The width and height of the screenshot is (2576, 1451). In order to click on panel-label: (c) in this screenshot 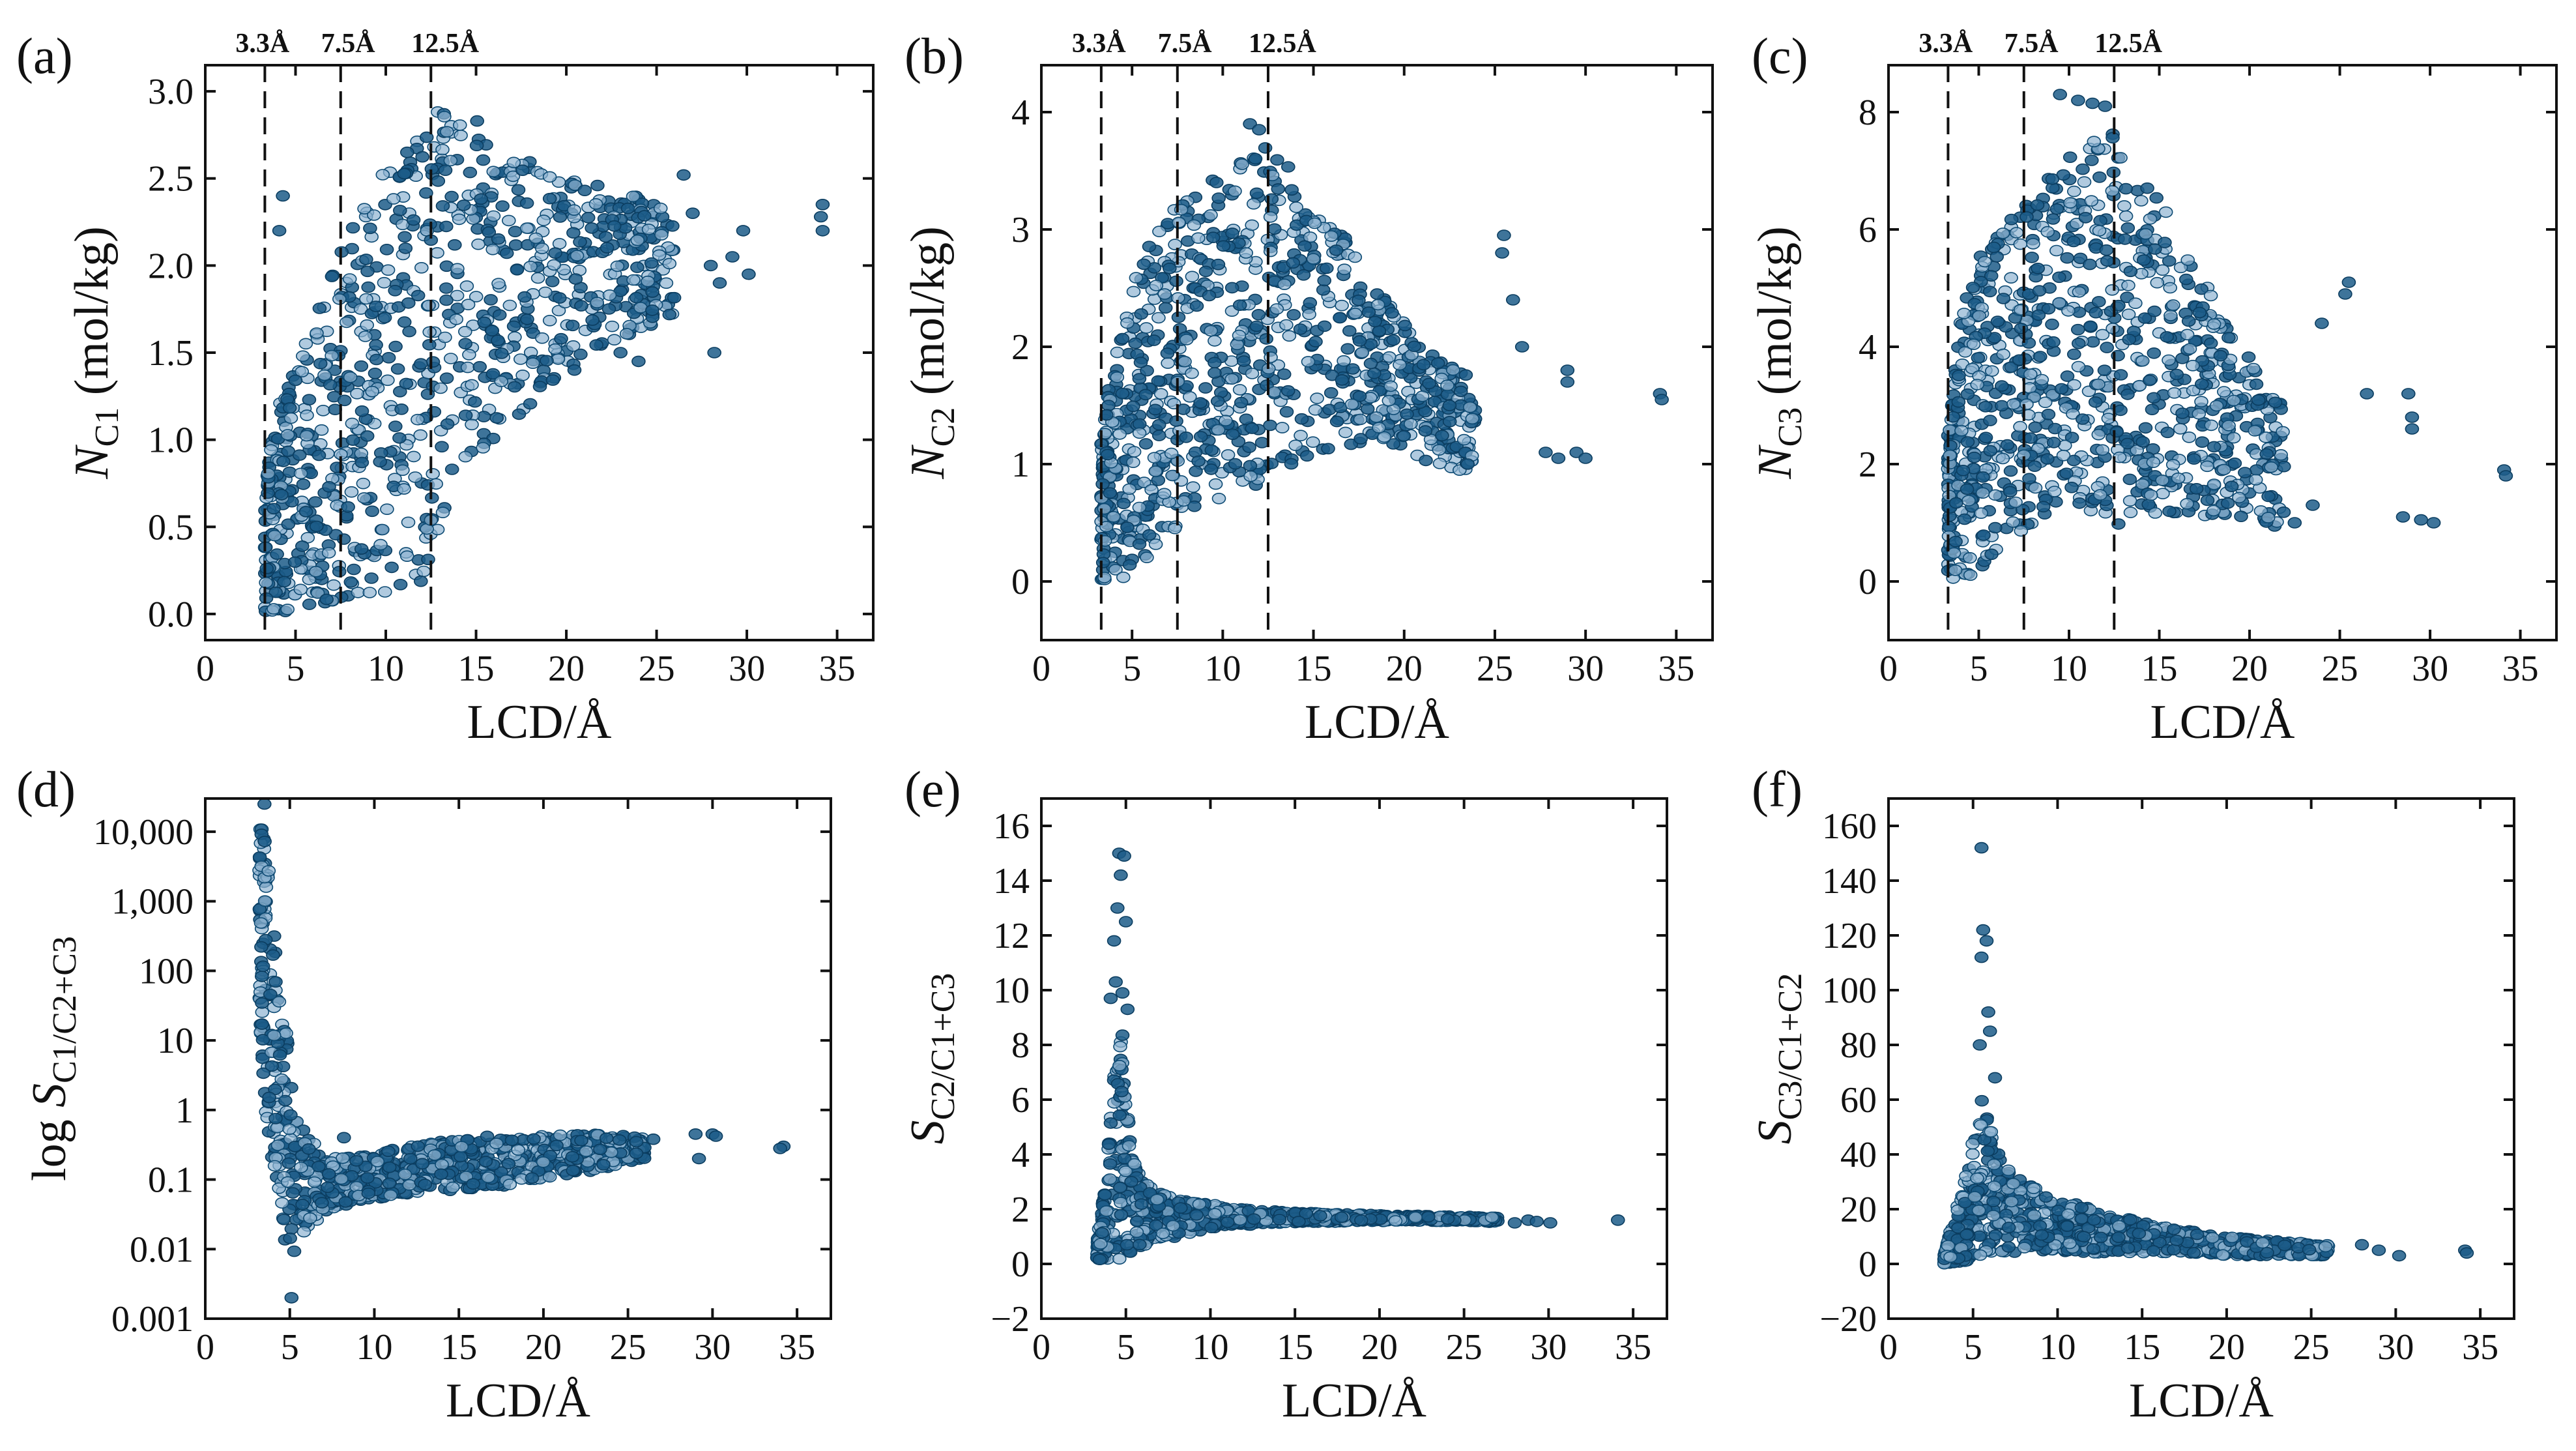, I will do `click(1780, 55)`.